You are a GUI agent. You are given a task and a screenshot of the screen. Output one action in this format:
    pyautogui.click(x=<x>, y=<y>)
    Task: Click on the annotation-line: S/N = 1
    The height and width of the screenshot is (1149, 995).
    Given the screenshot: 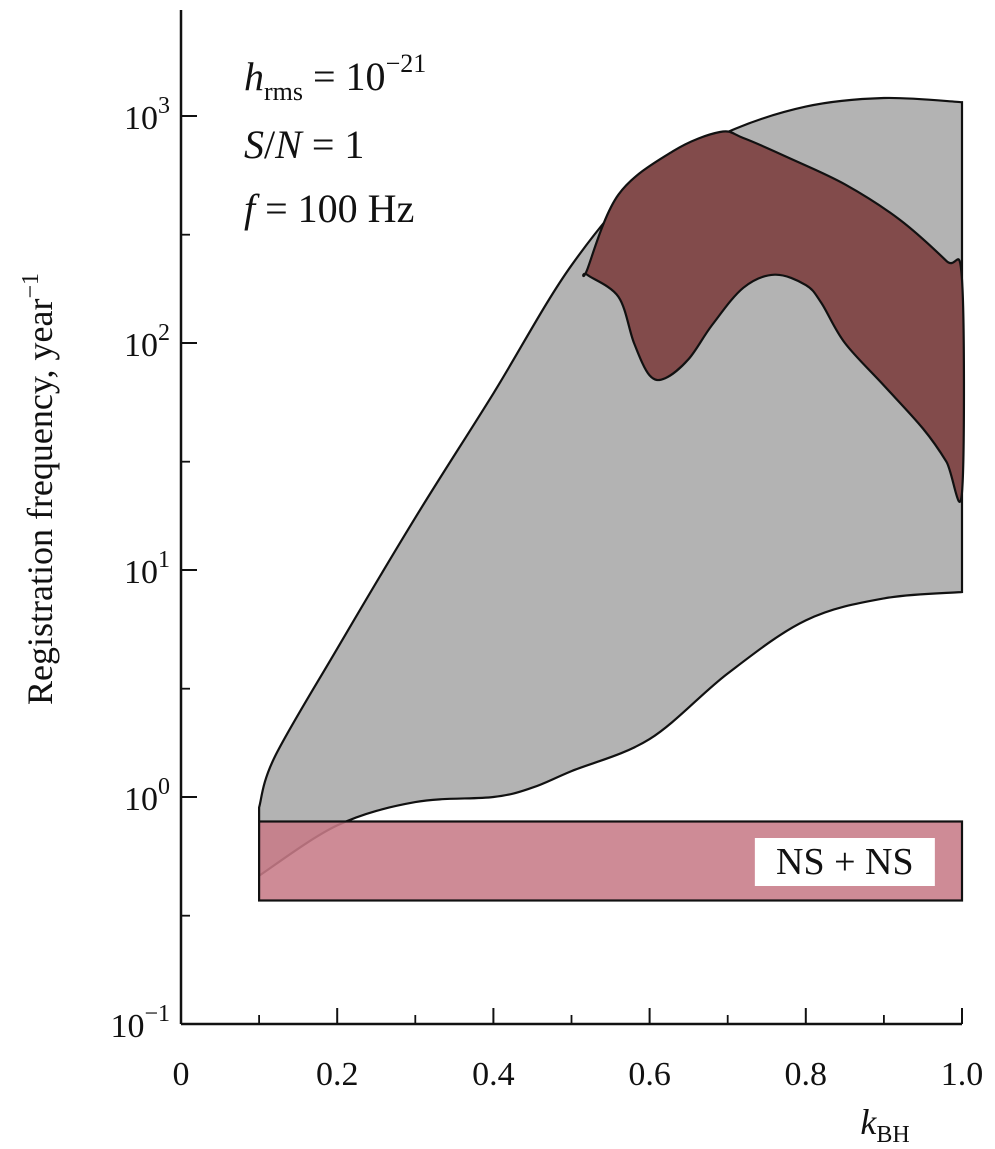 What is the action you would take?
    pyautogui.click(x=304, y=144)
    